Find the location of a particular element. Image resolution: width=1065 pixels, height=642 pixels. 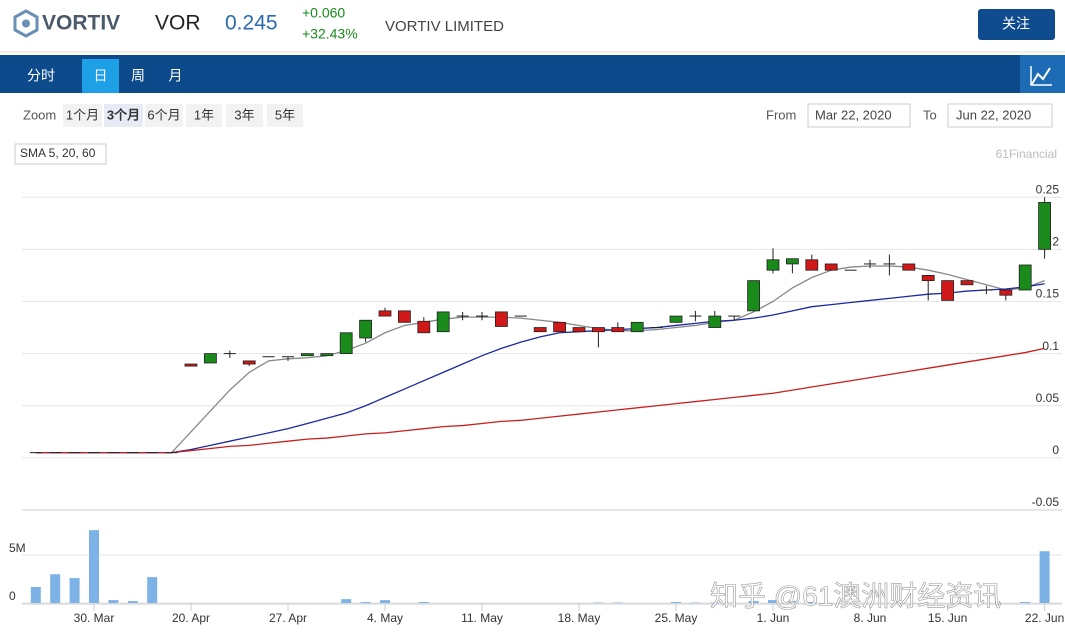

y-tick-label: -0.05 is located at coordinates (1046, 502).